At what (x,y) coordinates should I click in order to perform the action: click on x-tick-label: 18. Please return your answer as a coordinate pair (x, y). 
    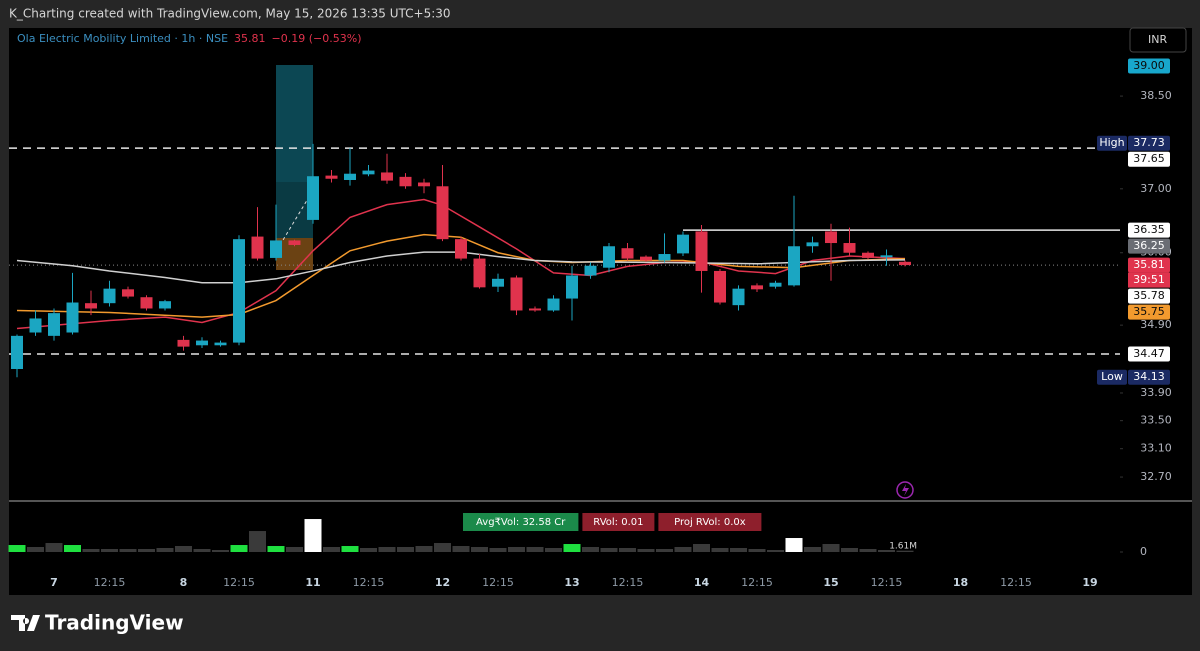
    Looking at the image, I should click on (960, 582).